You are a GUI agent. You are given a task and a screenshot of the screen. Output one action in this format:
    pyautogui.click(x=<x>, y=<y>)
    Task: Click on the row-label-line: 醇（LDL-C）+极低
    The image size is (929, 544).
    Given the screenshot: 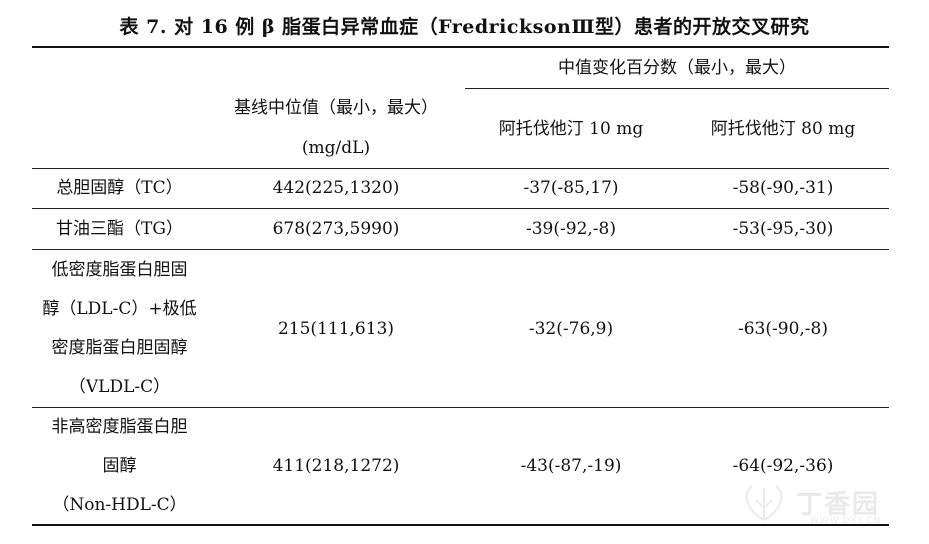 What is the action you would take?
    pyautogui.click(x=119, y=309)
    